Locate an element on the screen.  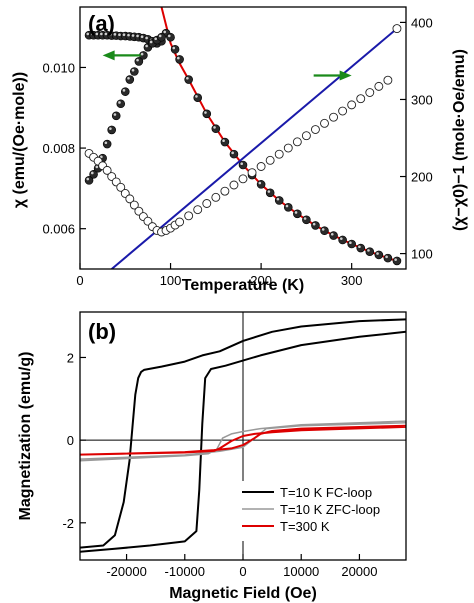
panel-a-series-0-point-7-highlight is located at coordinates (119, 35).